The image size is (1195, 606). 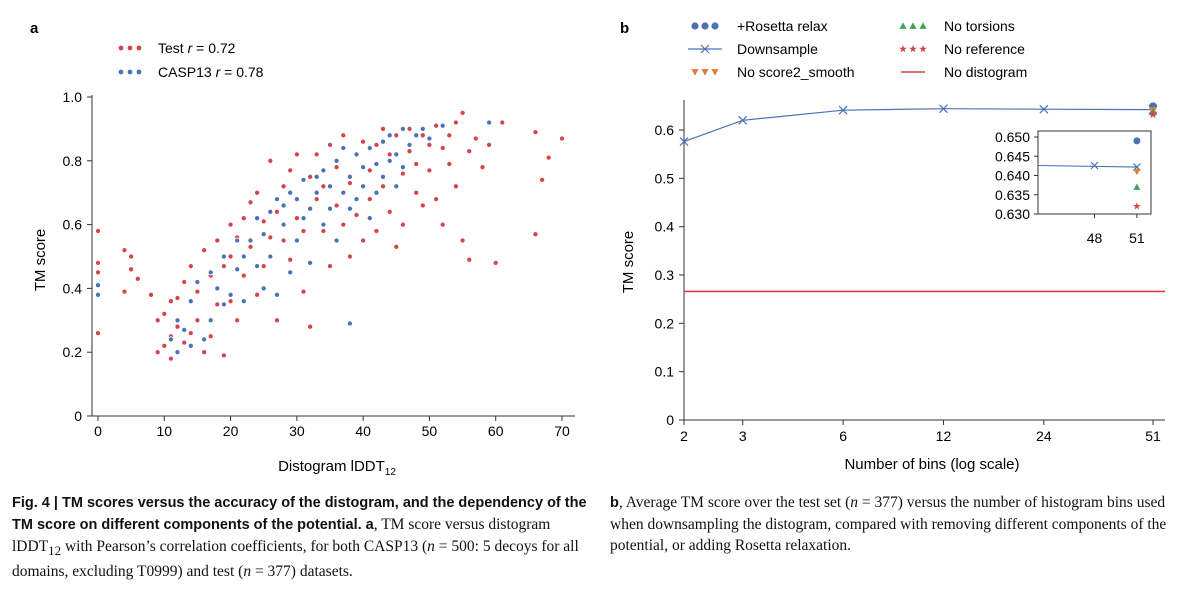 What do you see at coordinates (1012, 137) in the screenshot?
I see `inset-y-tick-label: 0.650` at bounding box center [1012, 137].